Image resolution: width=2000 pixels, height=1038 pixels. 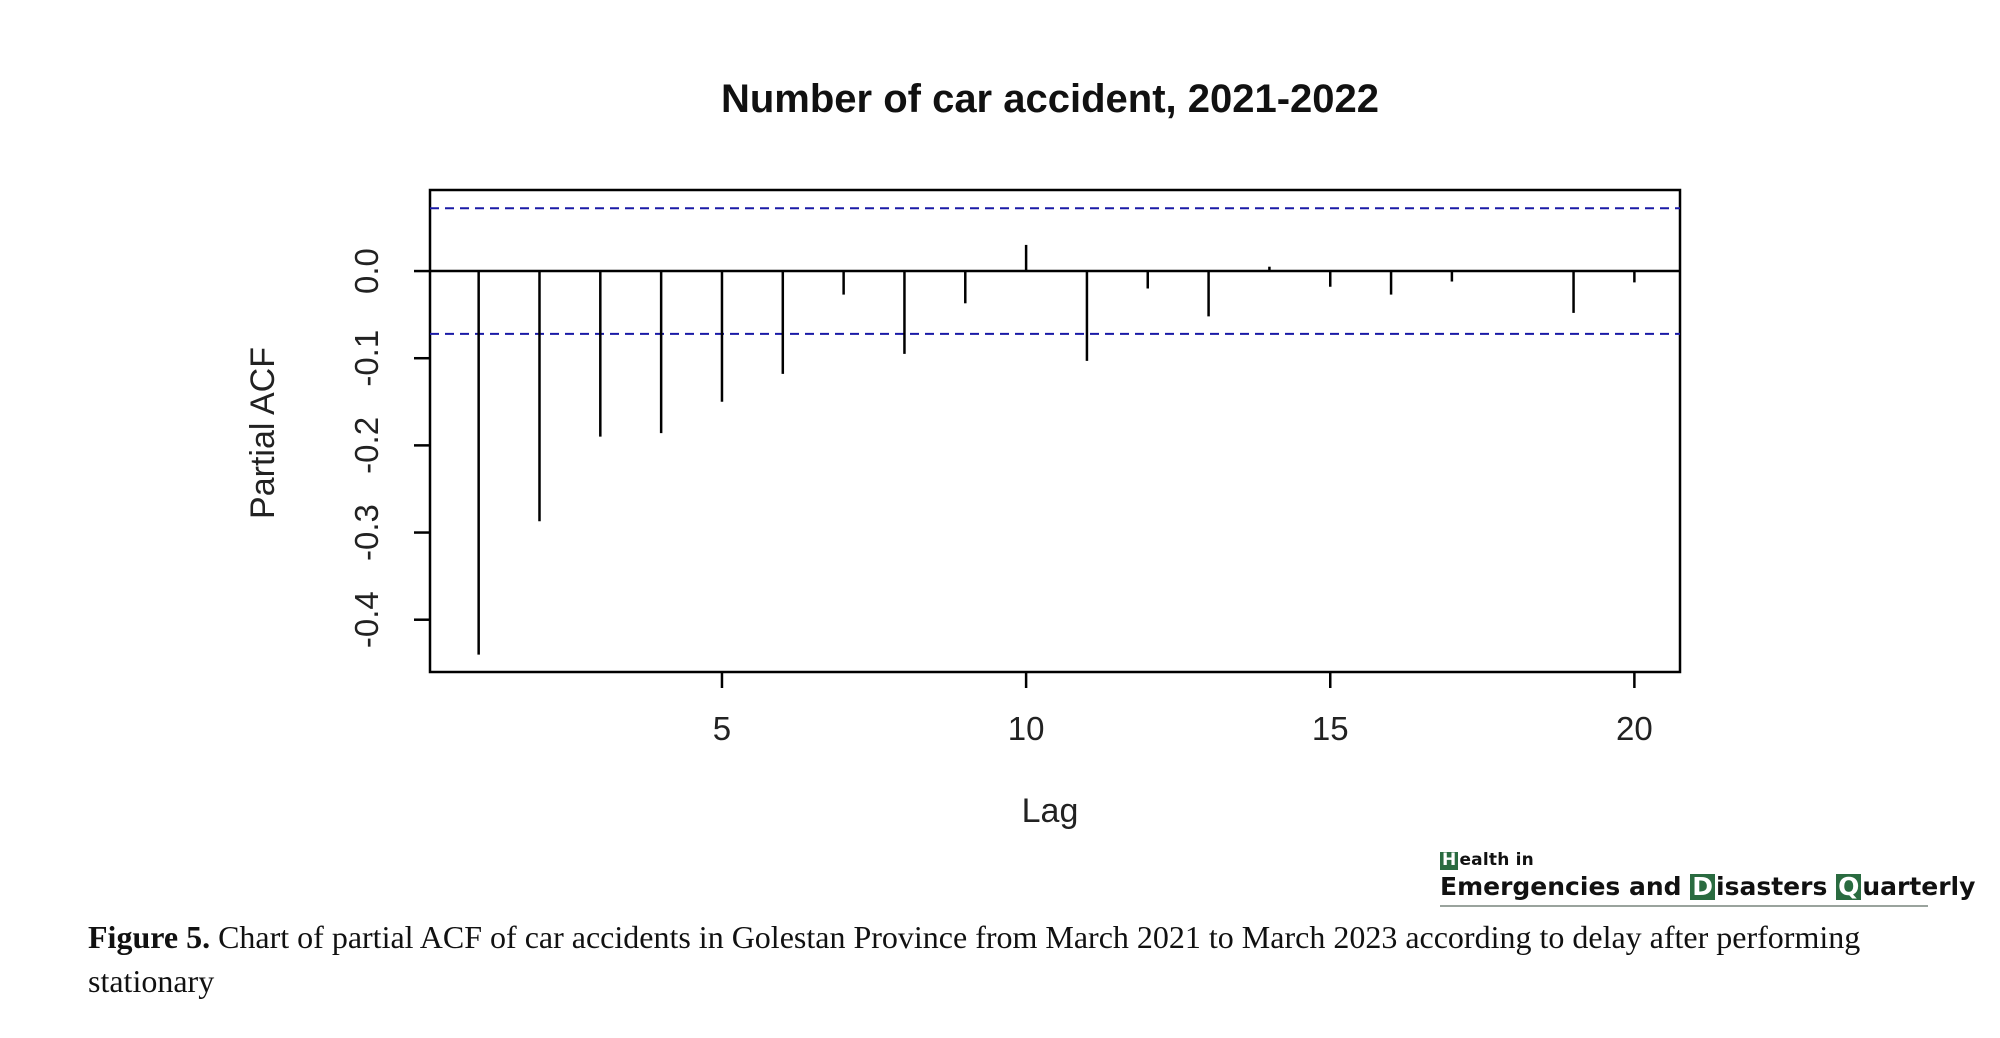 What do you see at coordinates (366, 445) in the screenshot?
I see `y-tick-label: -0.2` at bounding box center [366, 445].